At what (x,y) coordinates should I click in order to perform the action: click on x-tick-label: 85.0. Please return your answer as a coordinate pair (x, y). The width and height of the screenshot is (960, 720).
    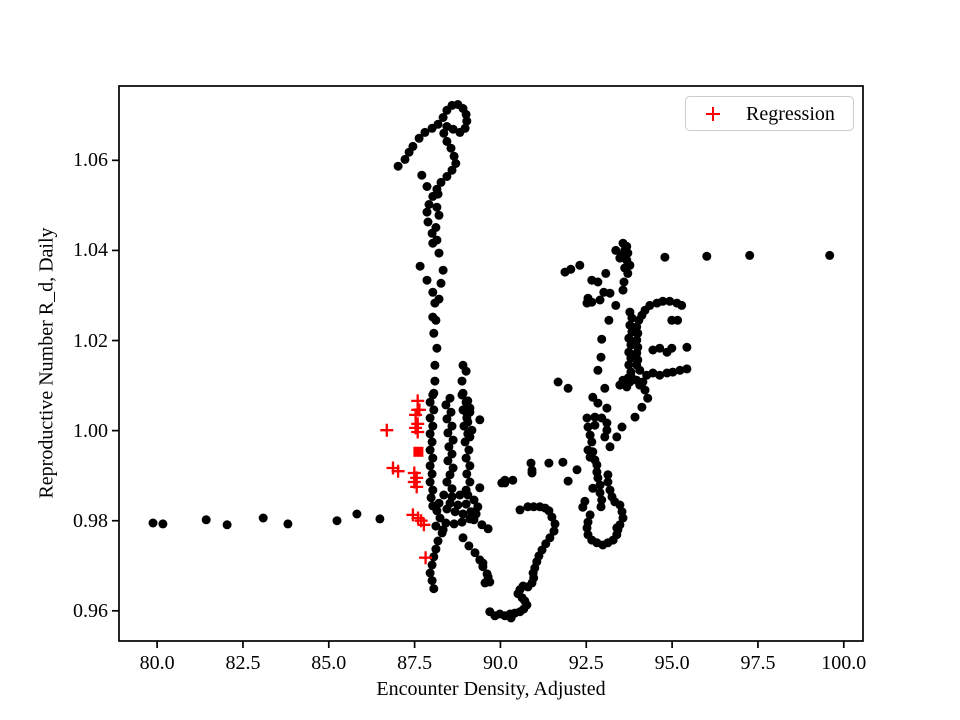
    Looking at the image, I should click on (329, 663).